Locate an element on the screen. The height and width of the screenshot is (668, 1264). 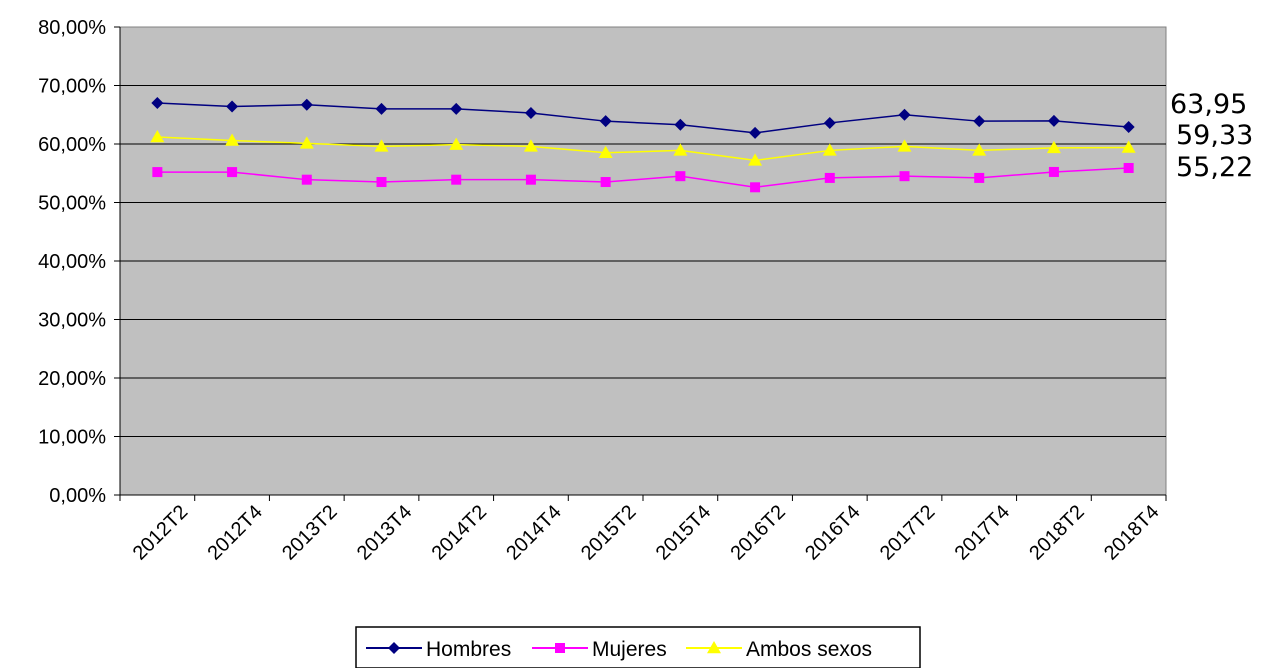
y-tick-label: 50,00% is located at coordinates (72, 204).